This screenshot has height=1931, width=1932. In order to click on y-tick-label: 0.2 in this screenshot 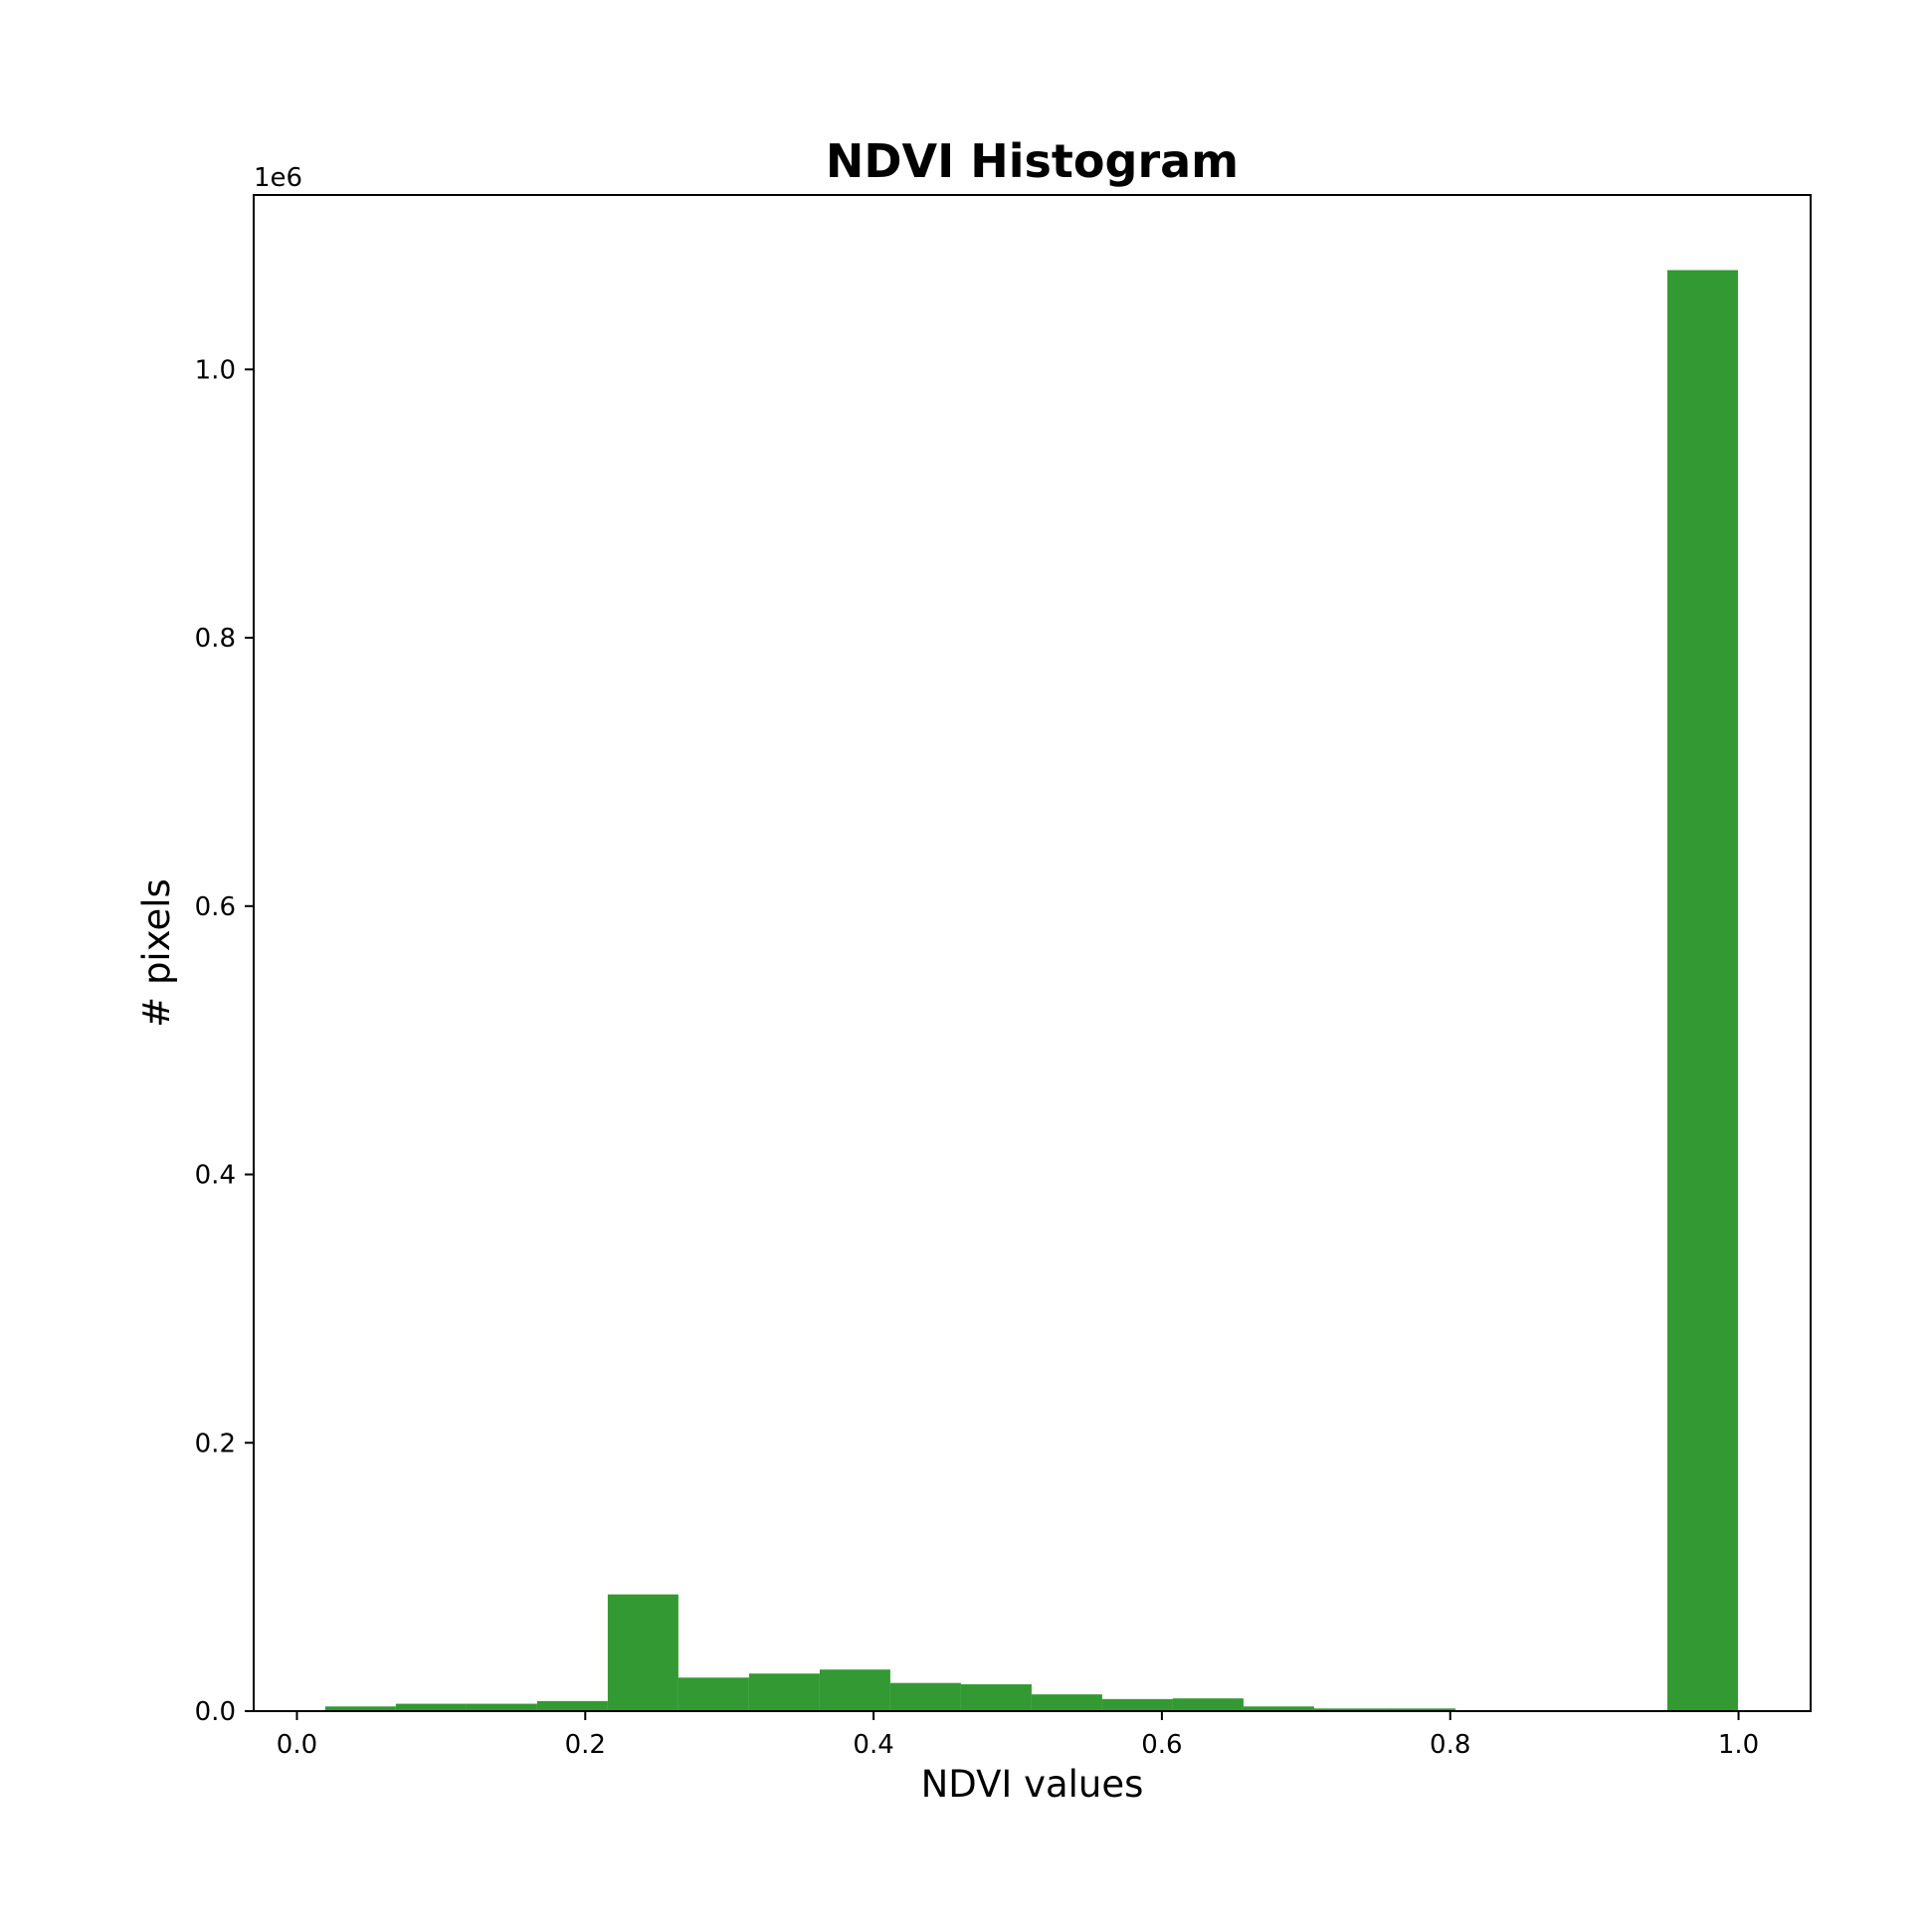, I will do `click(215, 1444)`.